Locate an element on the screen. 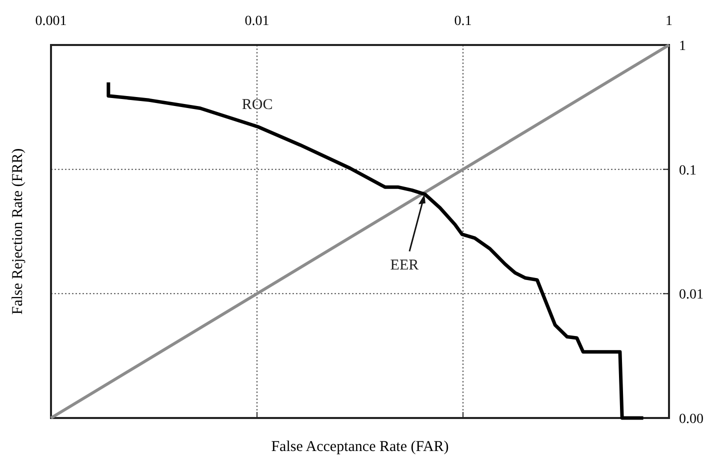 This screenshot has height=461, width=719. x-tick-label: 0.001 is located at coordinates (51, 21).